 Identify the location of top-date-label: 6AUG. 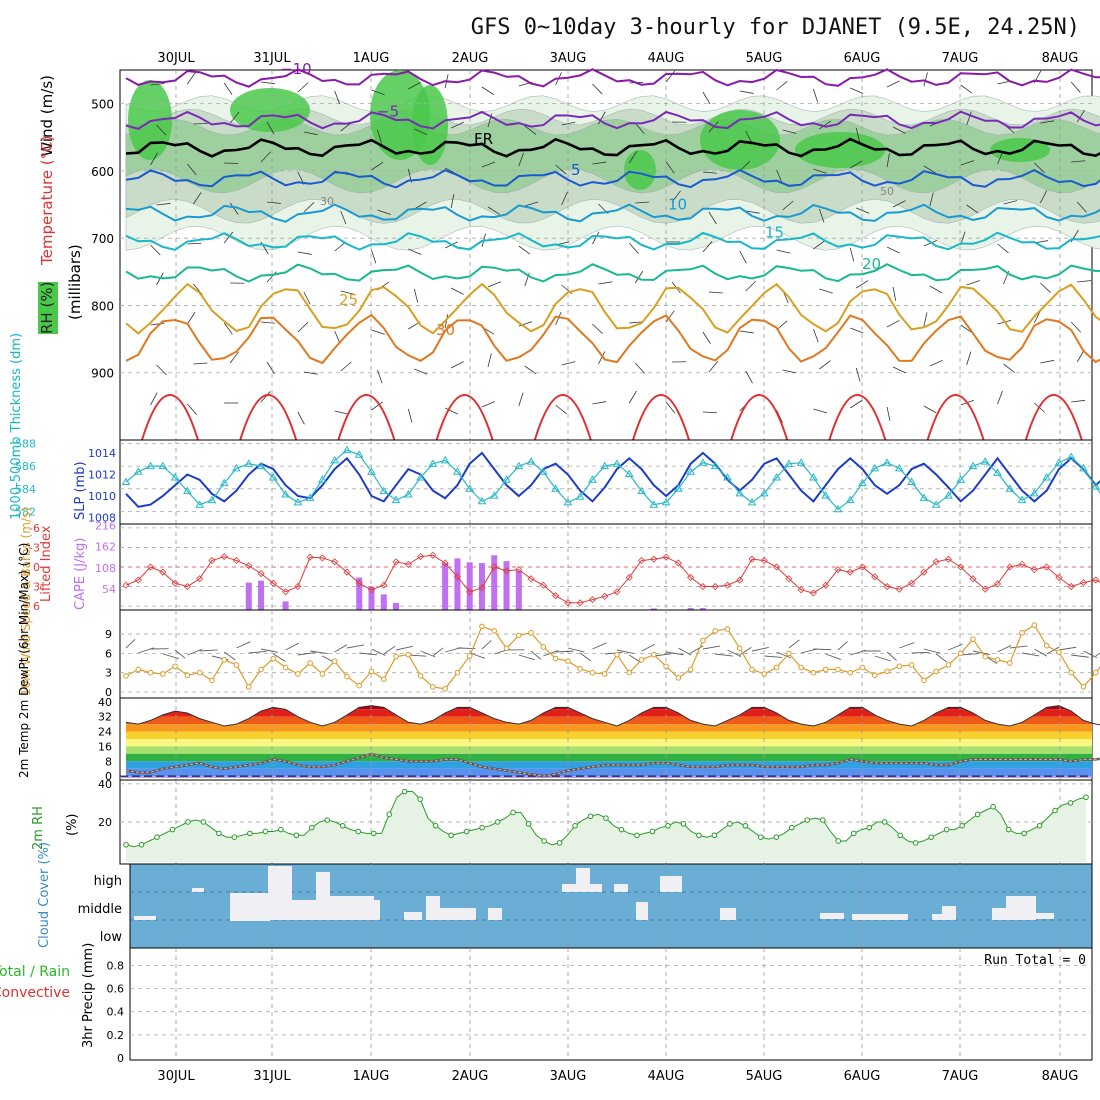
(862, 58).